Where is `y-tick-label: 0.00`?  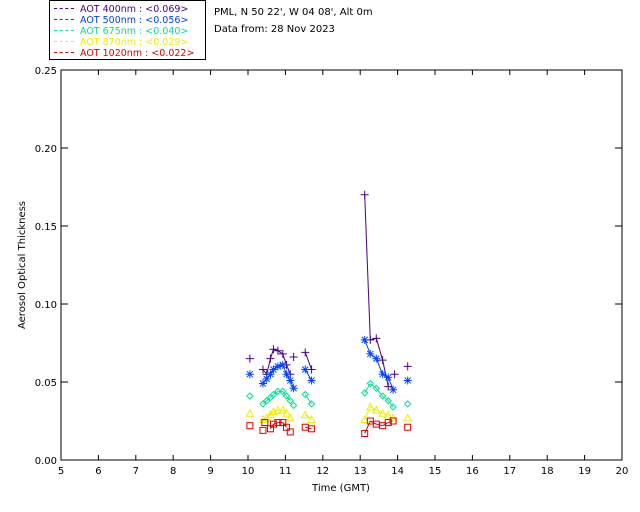 y-tick-label: 0.00 is located at coordinates (46, 461).